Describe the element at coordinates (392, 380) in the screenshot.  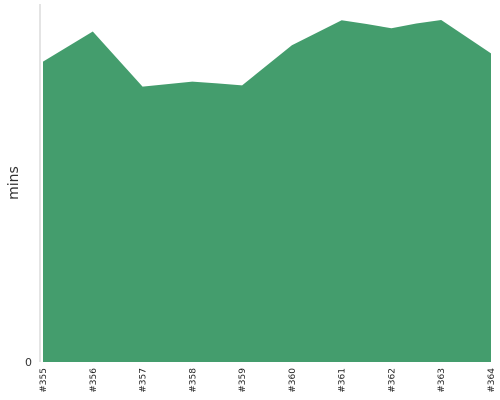
I see `x-tick-label: #362` at that location.